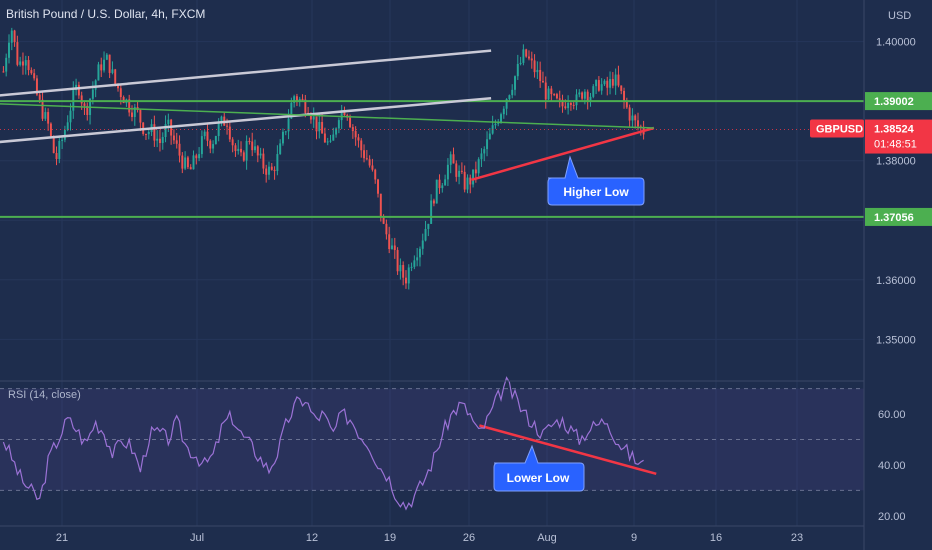 This screenshot has height=550, width=932. I want to click on level-price-tag, so click(898, 216).